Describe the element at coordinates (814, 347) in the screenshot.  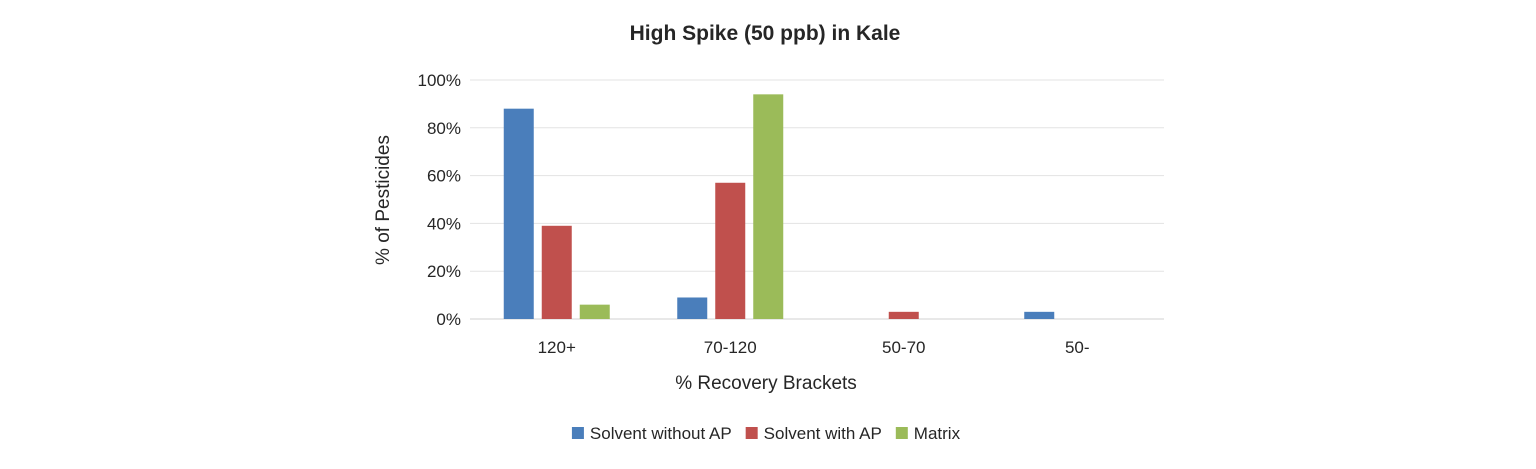
I see `x-axis-ticks: 120+ 70-120 50-70 50-` at that location.